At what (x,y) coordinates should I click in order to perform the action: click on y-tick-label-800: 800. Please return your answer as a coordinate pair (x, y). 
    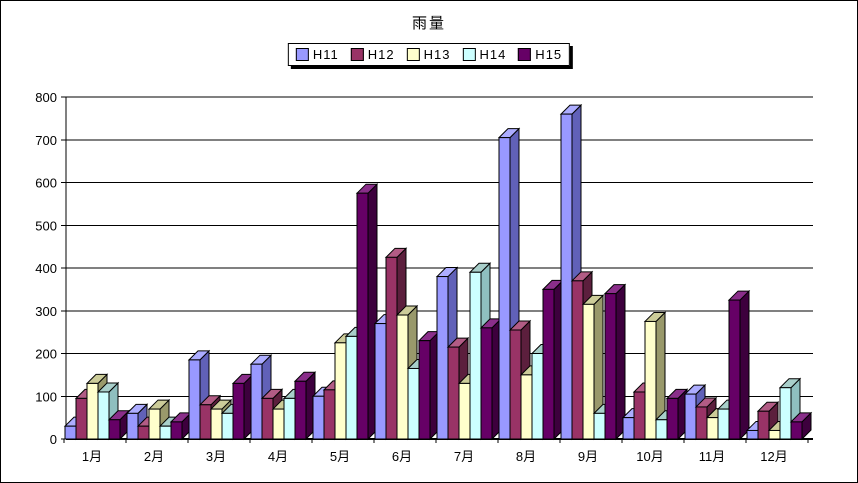
    Looking at the image, I should click on (46, 97).